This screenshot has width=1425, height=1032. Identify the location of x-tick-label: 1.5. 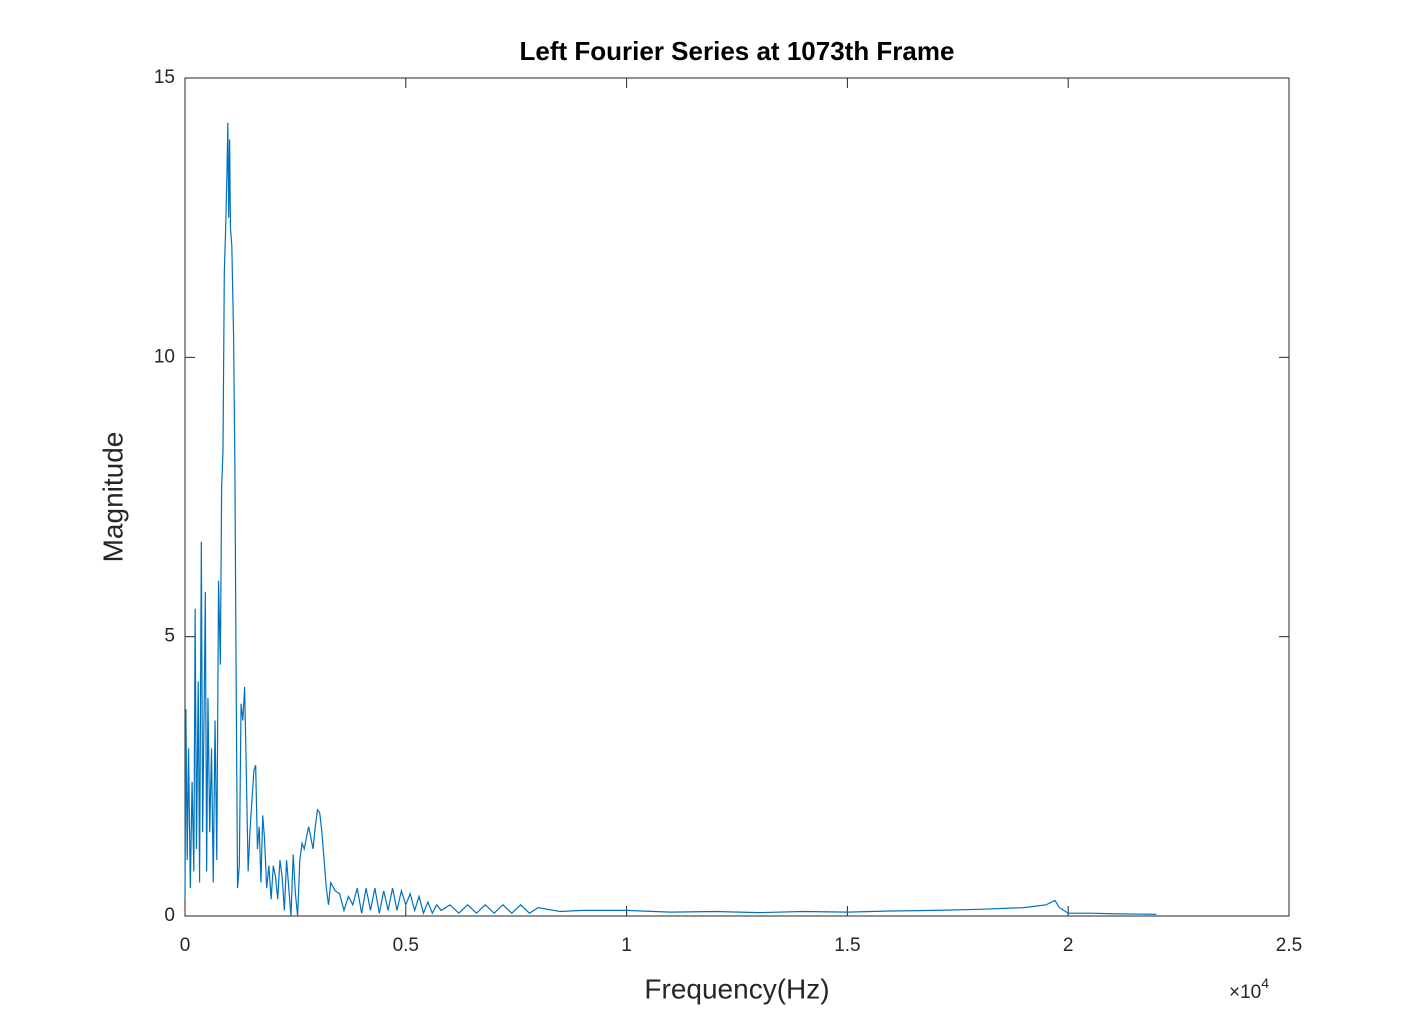
(847, 945).